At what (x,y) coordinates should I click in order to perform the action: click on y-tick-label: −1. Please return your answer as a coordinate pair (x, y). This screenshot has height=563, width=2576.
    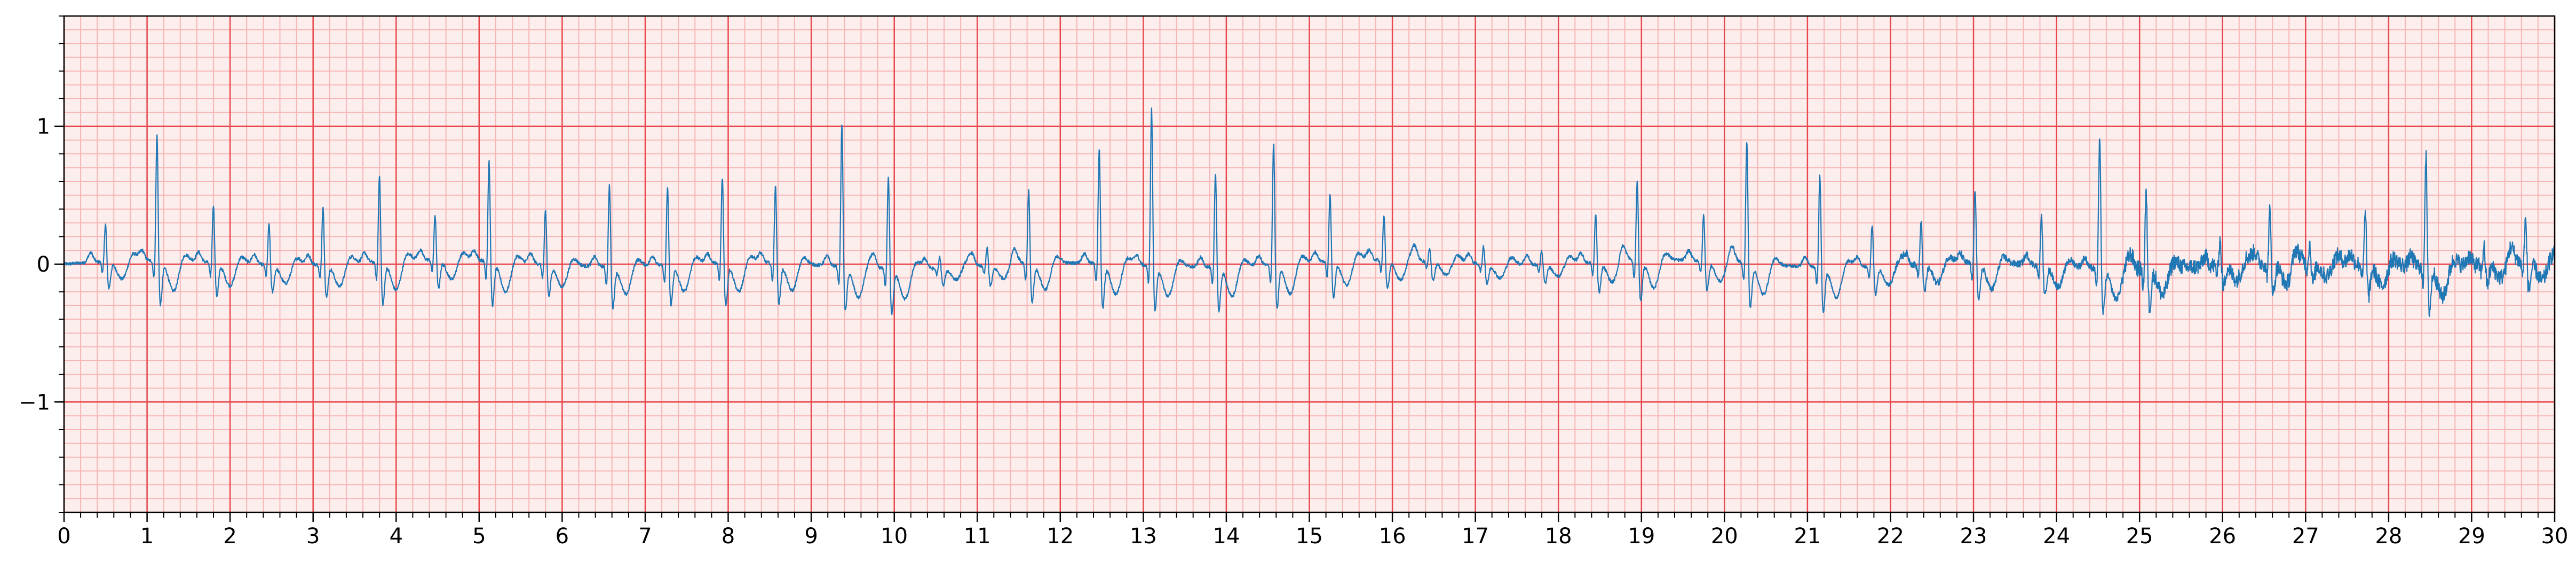
    Looking at the image, I should click on (34, 402).